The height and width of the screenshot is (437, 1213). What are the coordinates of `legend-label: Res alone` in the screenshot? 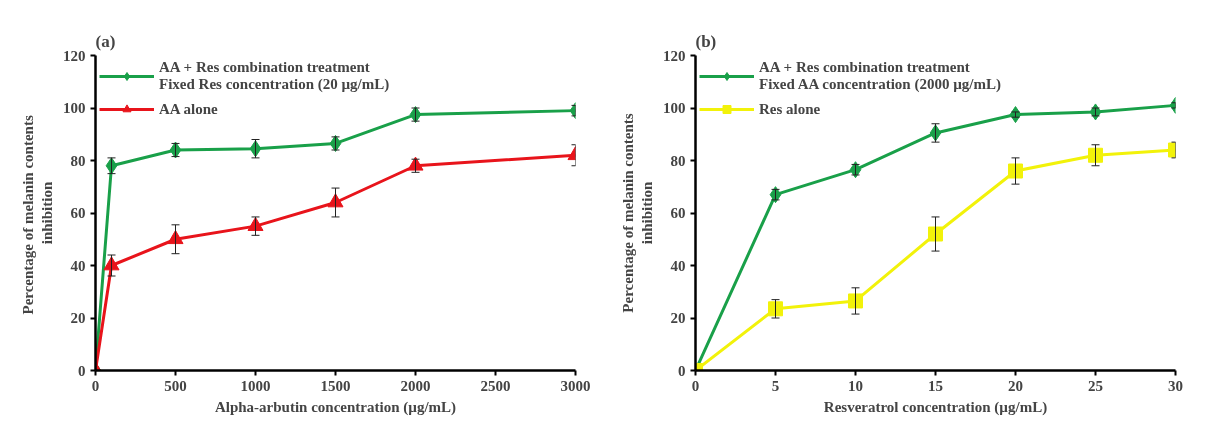 It's located at (790, 109).